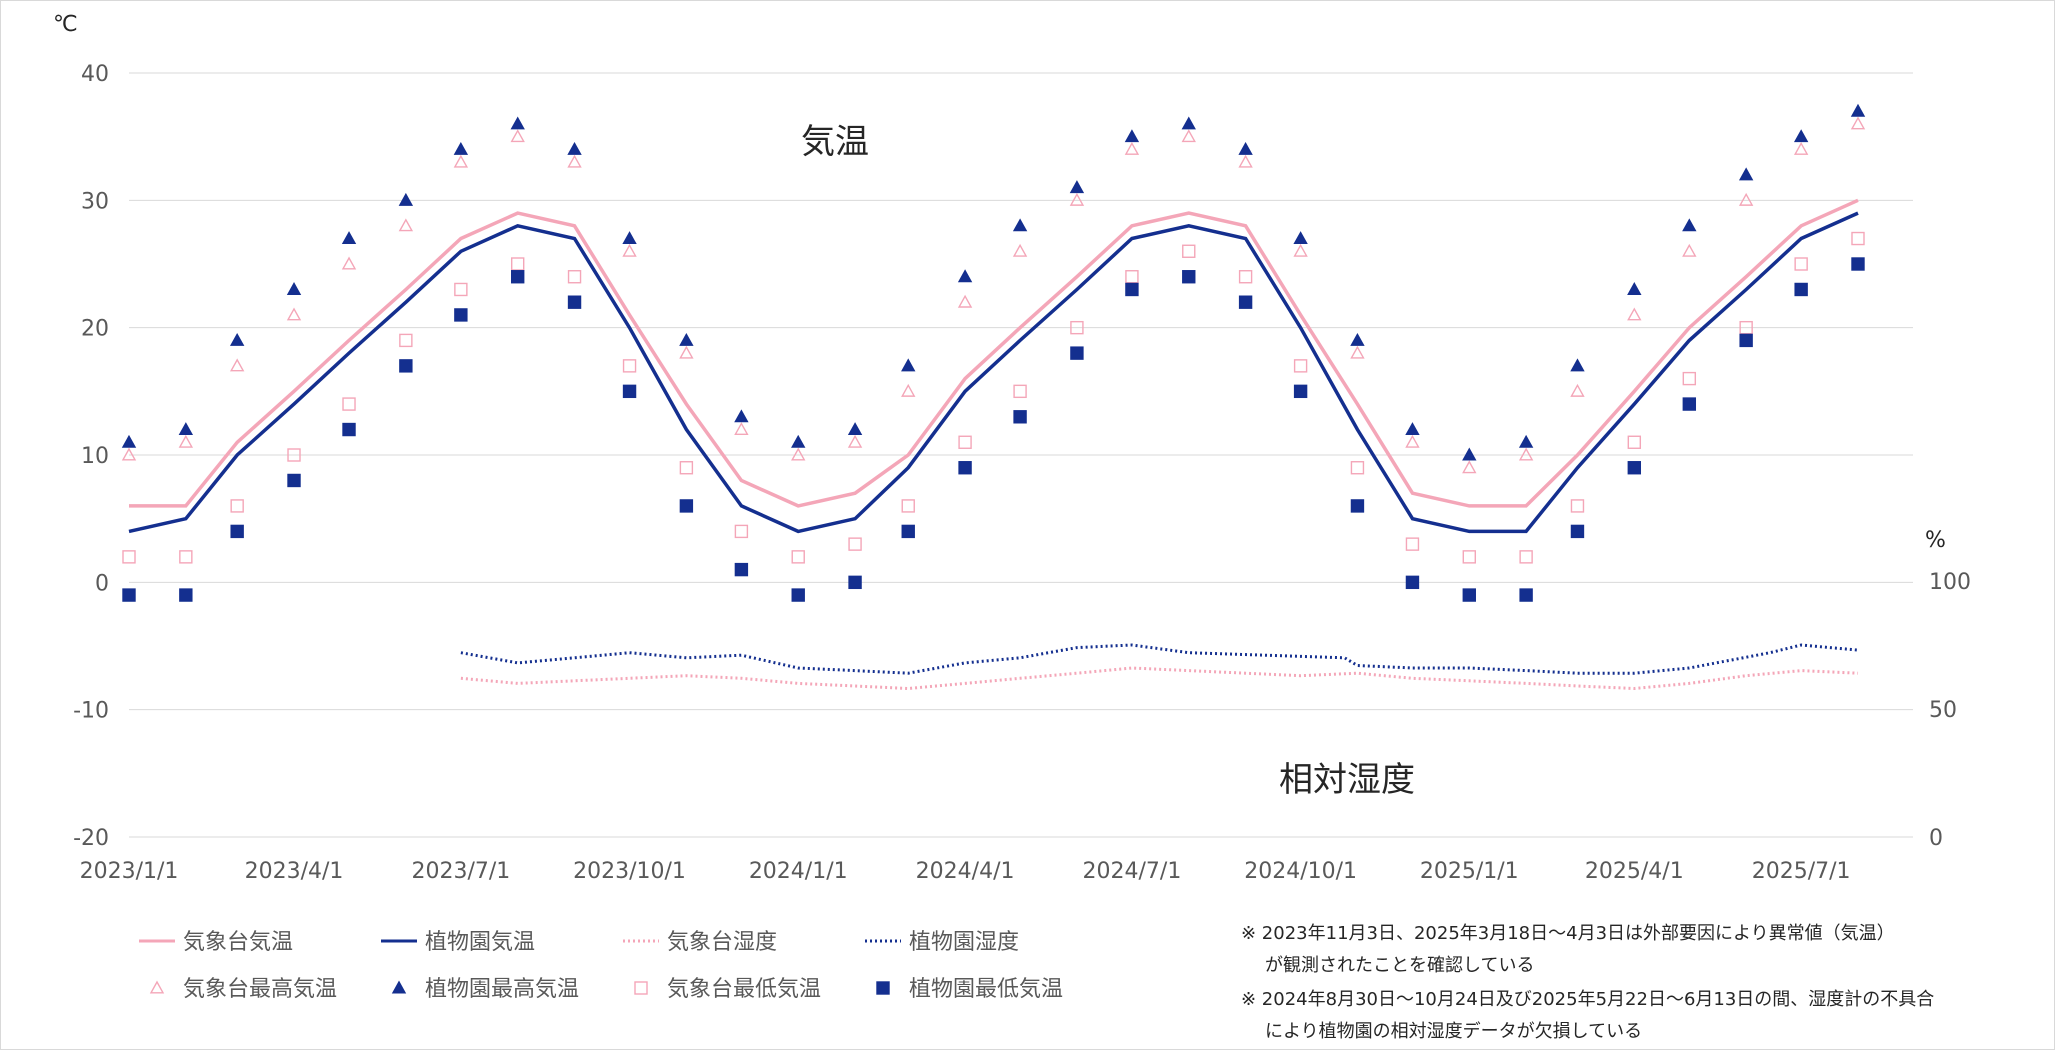 Image resolution: width=2055 pixels, height=1051 pixels. What do you see at coordinates (722, 942) in the screenshot?
I see `legend-label: 気象台湿度` at bounding box center [722, 942].